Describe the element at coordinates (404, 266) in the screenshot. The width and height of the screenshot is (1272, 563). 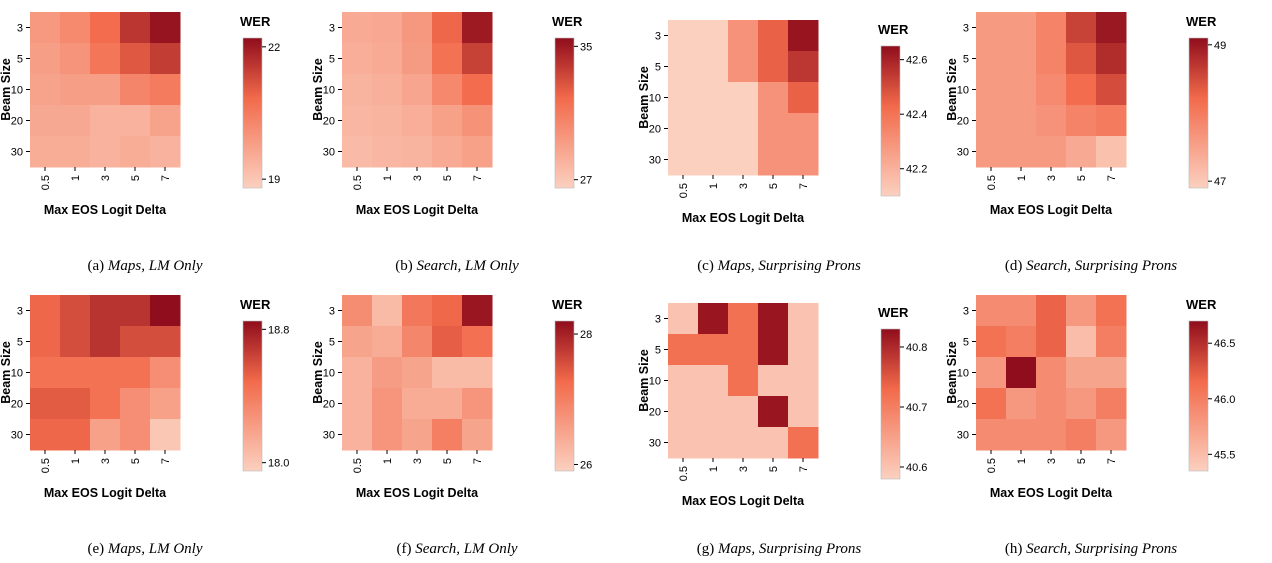
I see `caption-label: (b)` at that location.